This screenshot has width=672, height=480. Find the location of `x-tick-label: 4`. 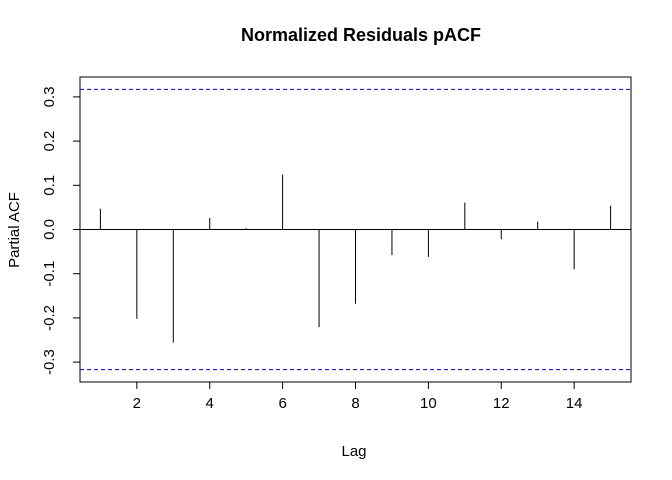

x-tick-label: 4 is located at coordinates (210, 403).